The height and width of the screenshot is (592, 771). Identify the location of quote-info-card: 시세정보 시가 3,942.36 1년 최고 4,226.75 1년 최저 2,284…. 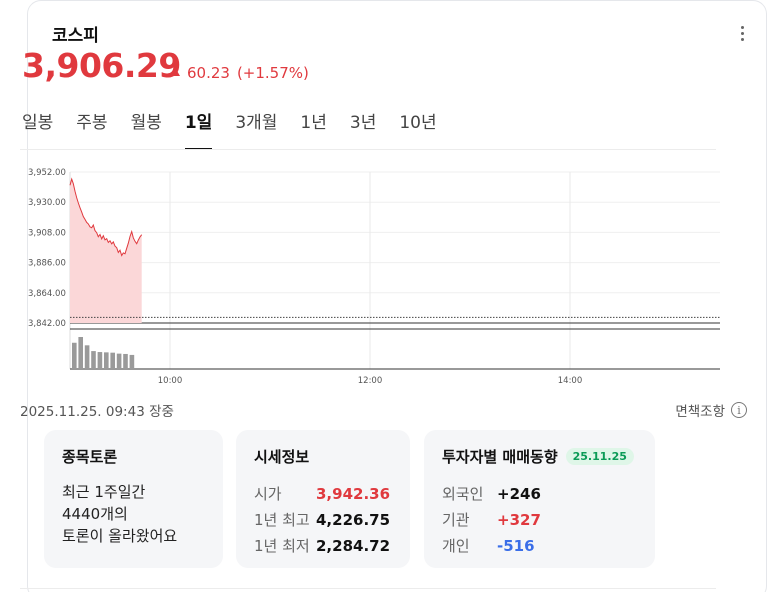
(323, 499).